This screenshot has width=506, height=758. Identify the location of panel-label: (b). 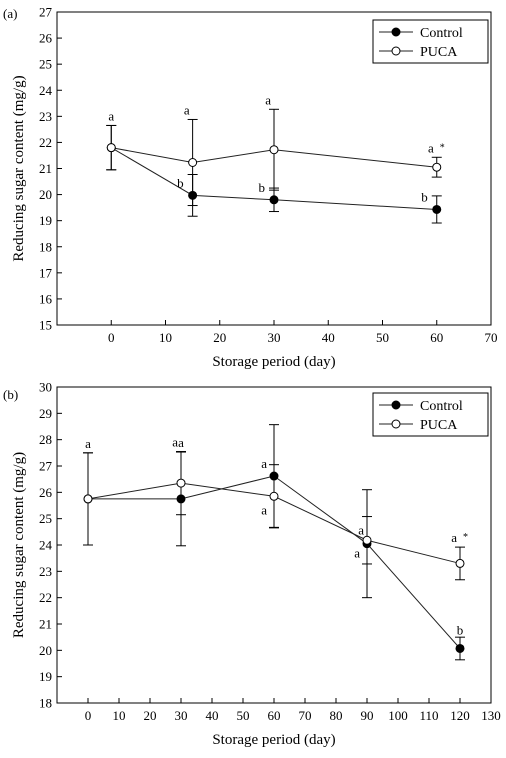
(10, 394).